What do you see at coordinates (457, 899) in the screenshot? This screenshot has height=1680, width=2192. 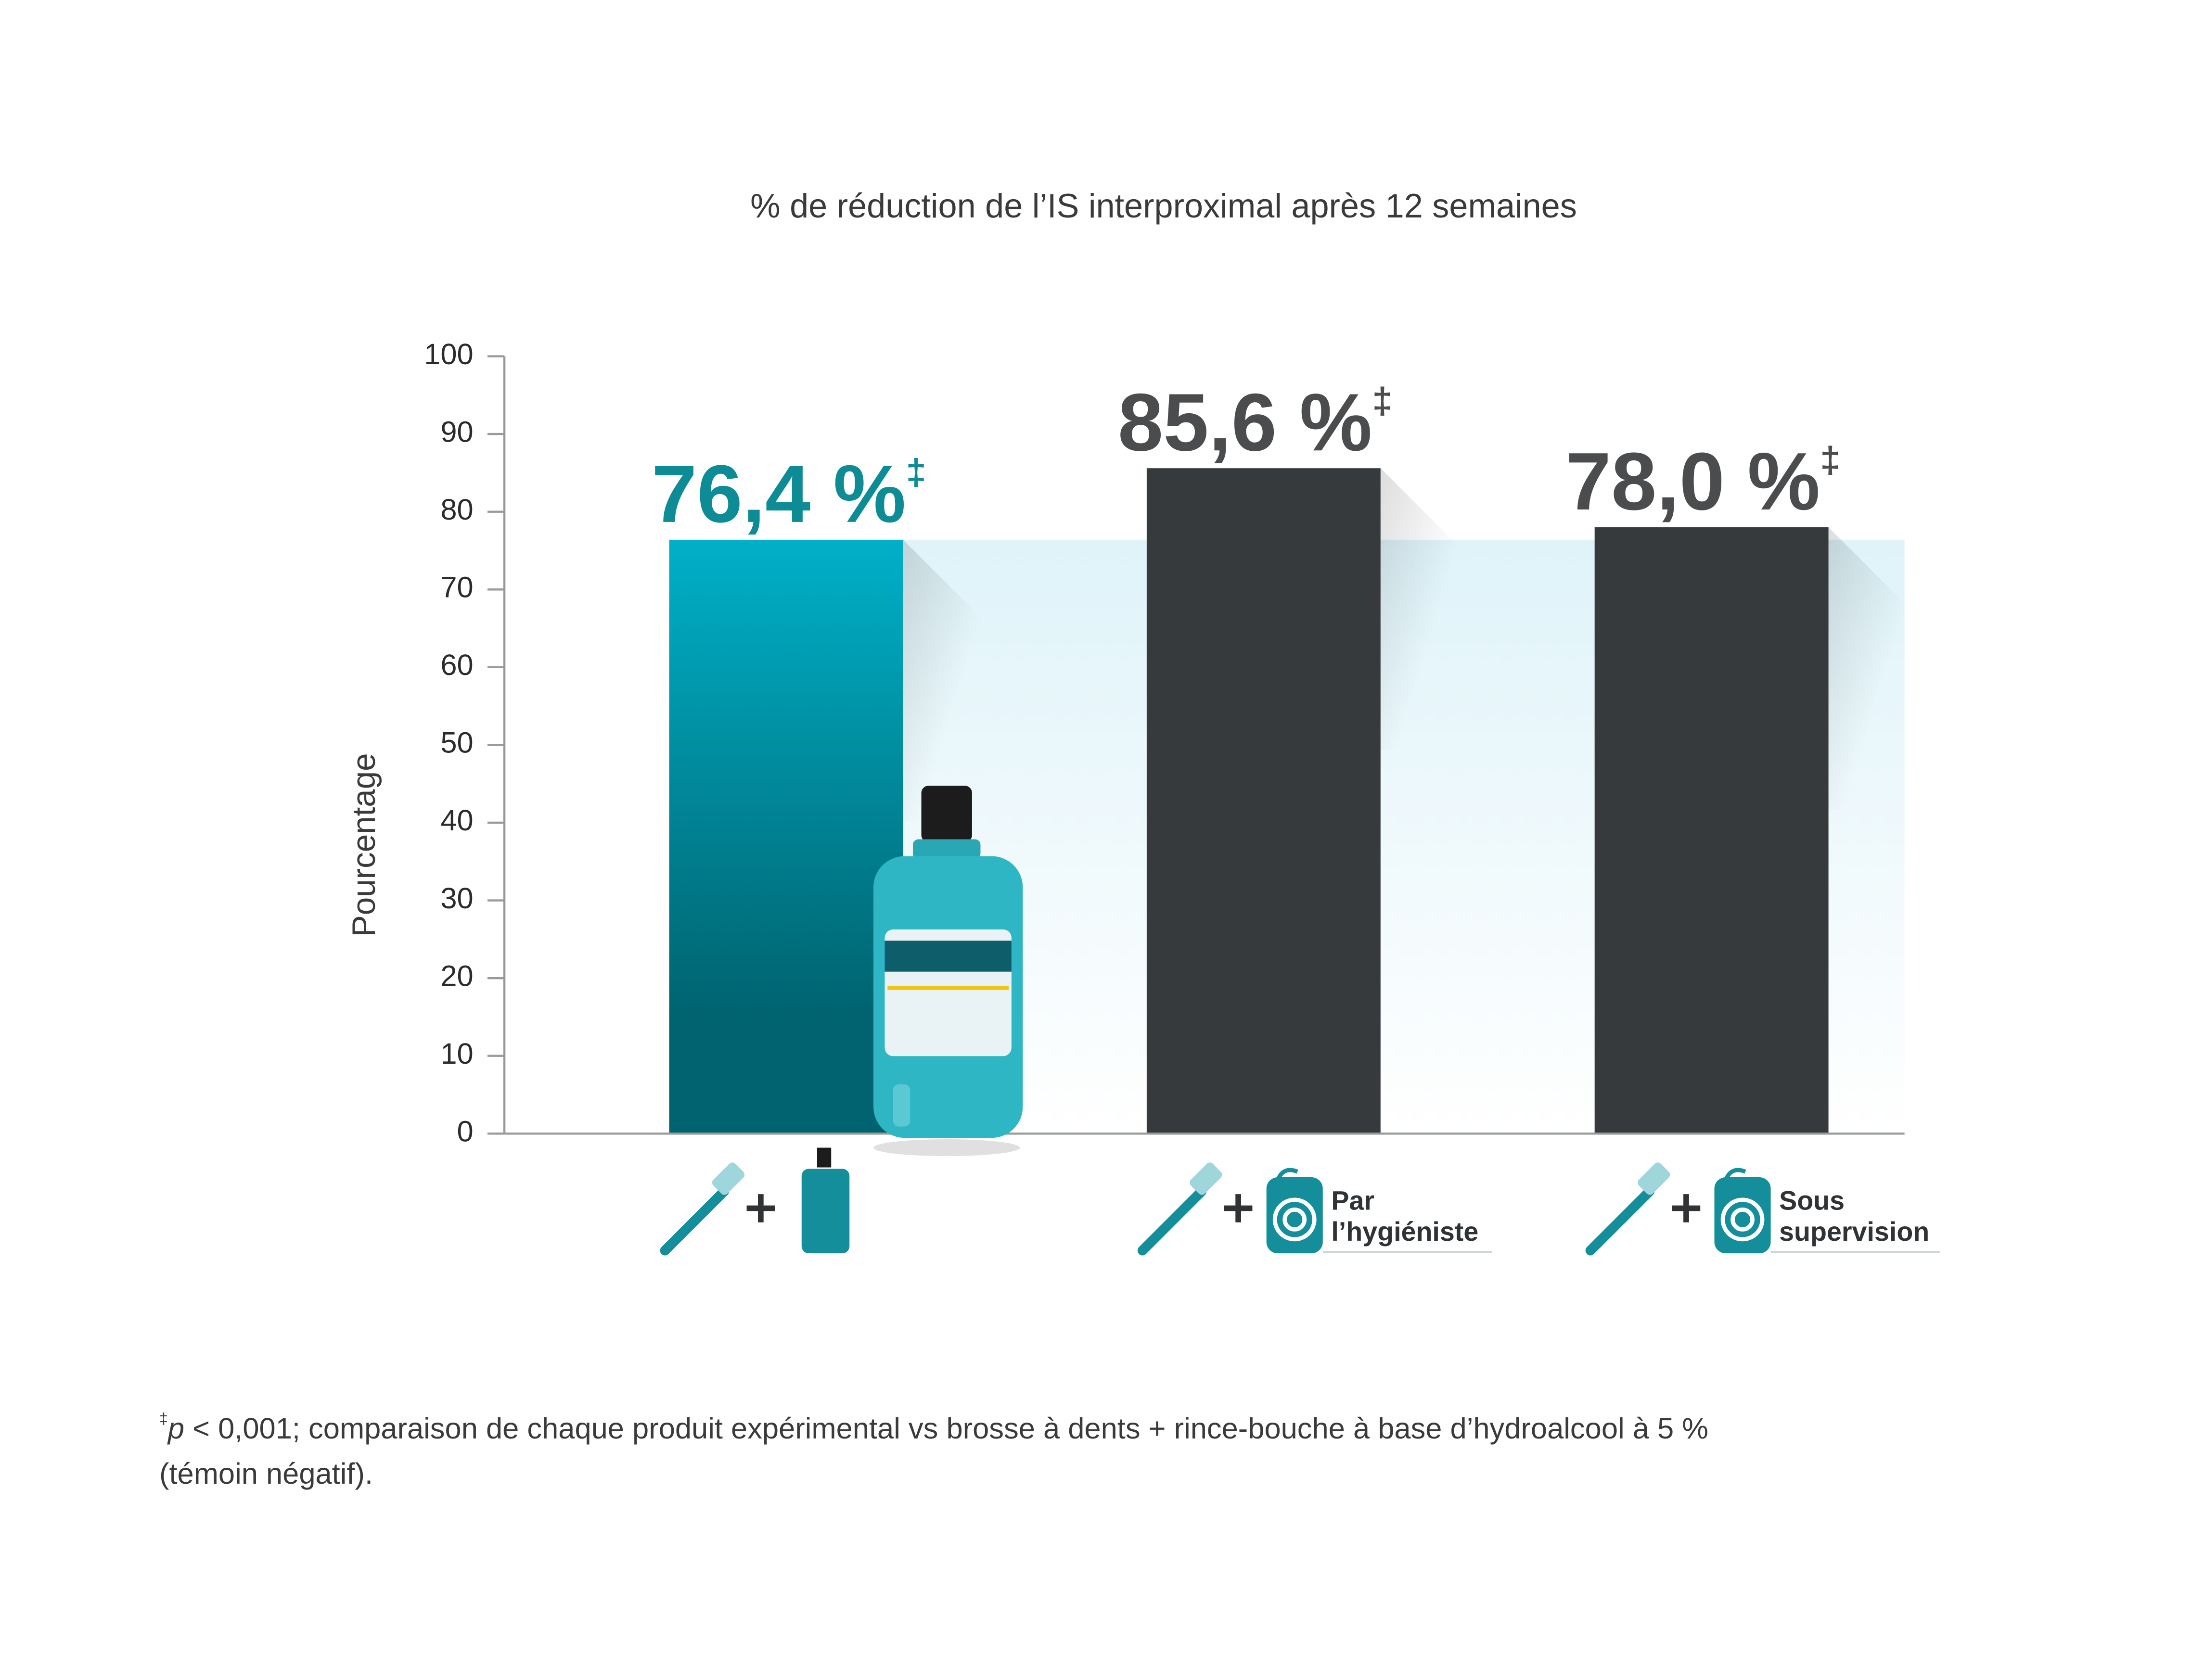 I see `y-tick-label: 30` at bounding box center [457, 899].